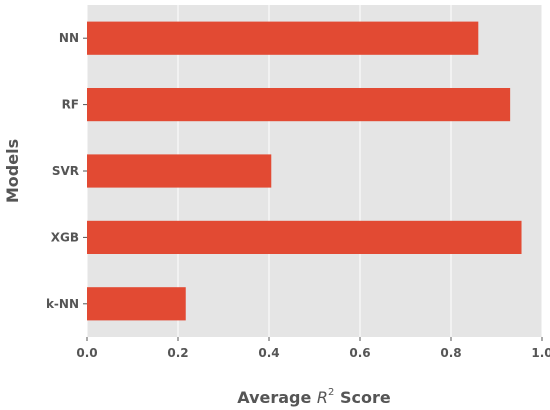 This screenshot has width=550, height=410. Describe the element at coordinates (299, 105) in the screenshot. I see `bar-rf` at that location.